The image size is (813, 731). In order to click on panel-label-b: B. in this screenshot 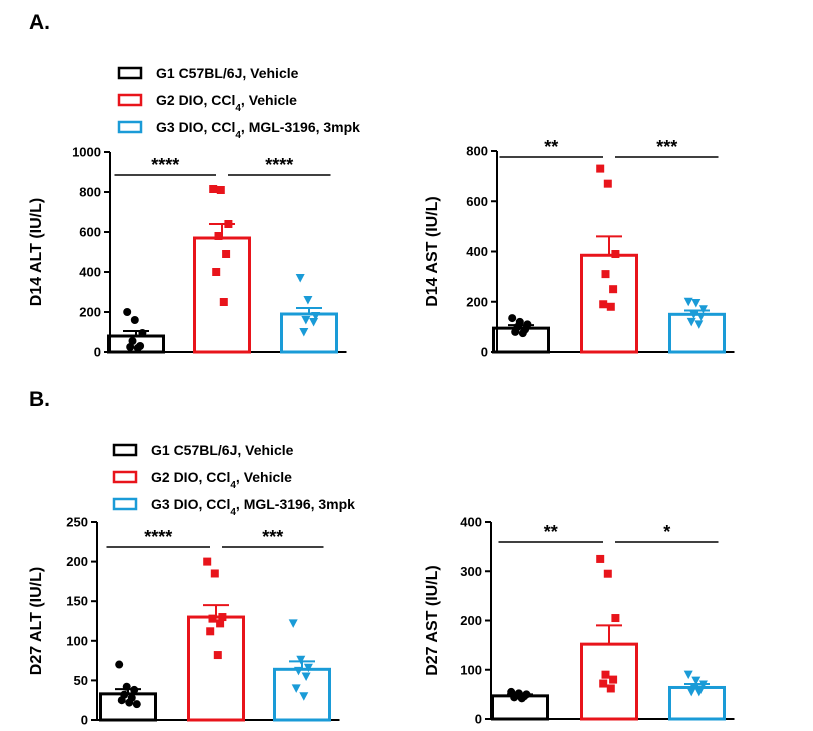, I will do `click(39, 399)`.